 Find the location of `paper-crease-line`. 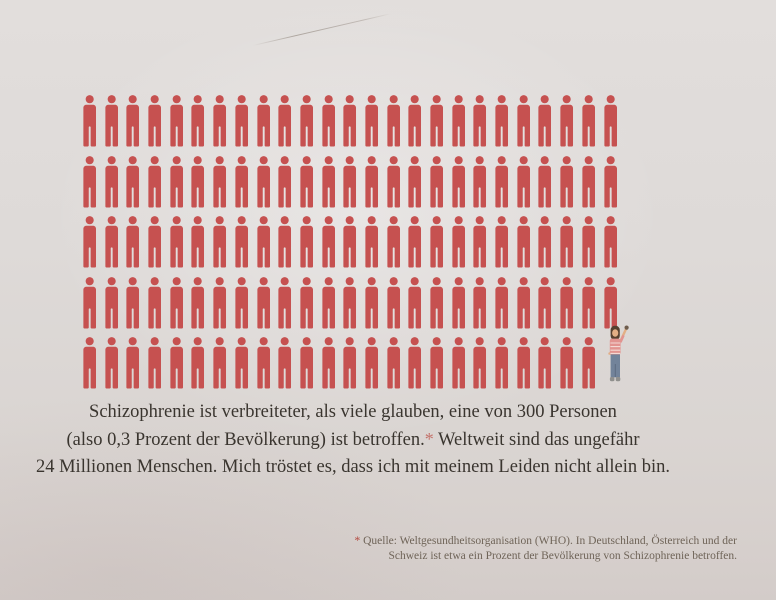

paper-crease-line is located at coordinates (322, 29).